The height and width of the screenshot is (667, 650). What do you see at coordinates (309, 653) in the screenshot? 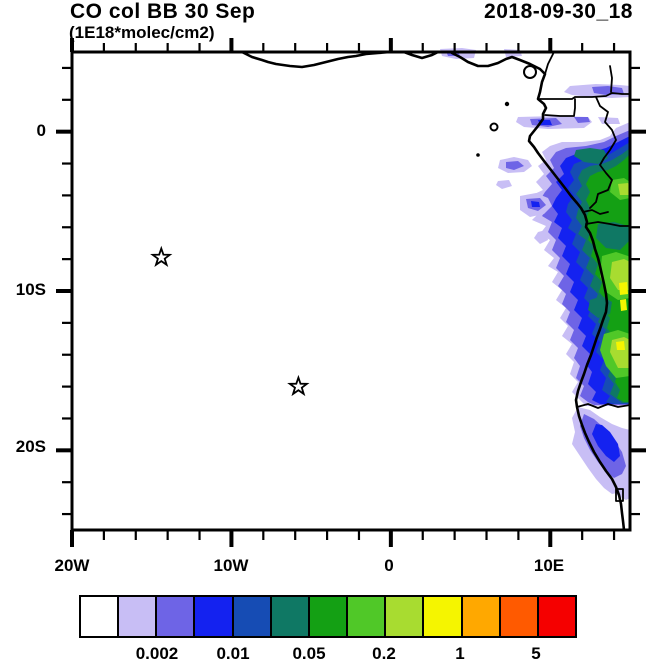
I see `colorbar-label-005: 0.05` at bounding box center [309, 653].